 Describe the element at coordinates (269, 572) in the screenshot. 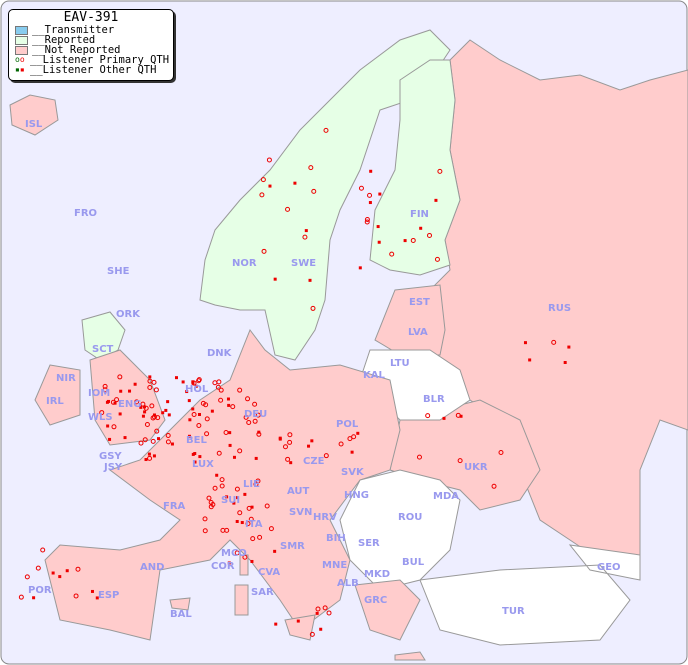

I see `country-label-cva: CVA` at that location.